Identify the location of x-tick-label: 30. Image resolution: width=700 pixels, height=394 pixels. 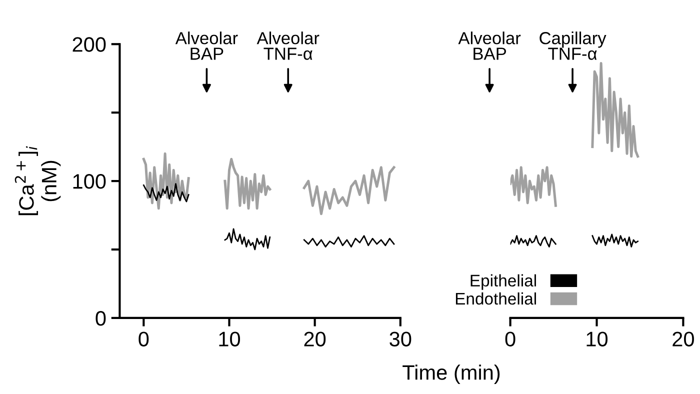
(401, 339).